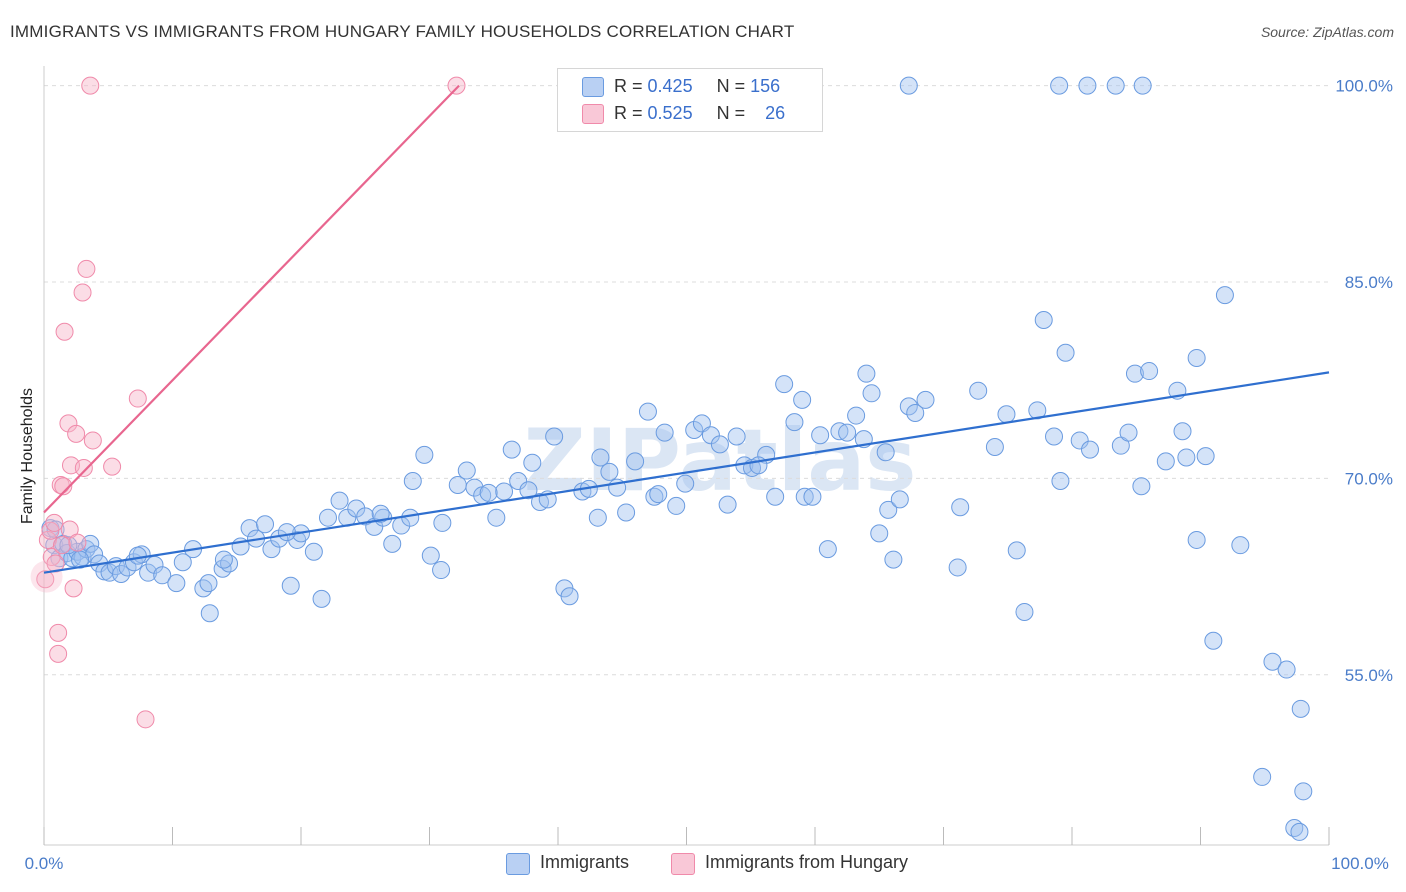 This screenshot has width=1406, height=892. What do you see at coordinates (518, 864) in the screenshot?
I see `immigrants-legend-swatch` at bounding box center [518, 864].